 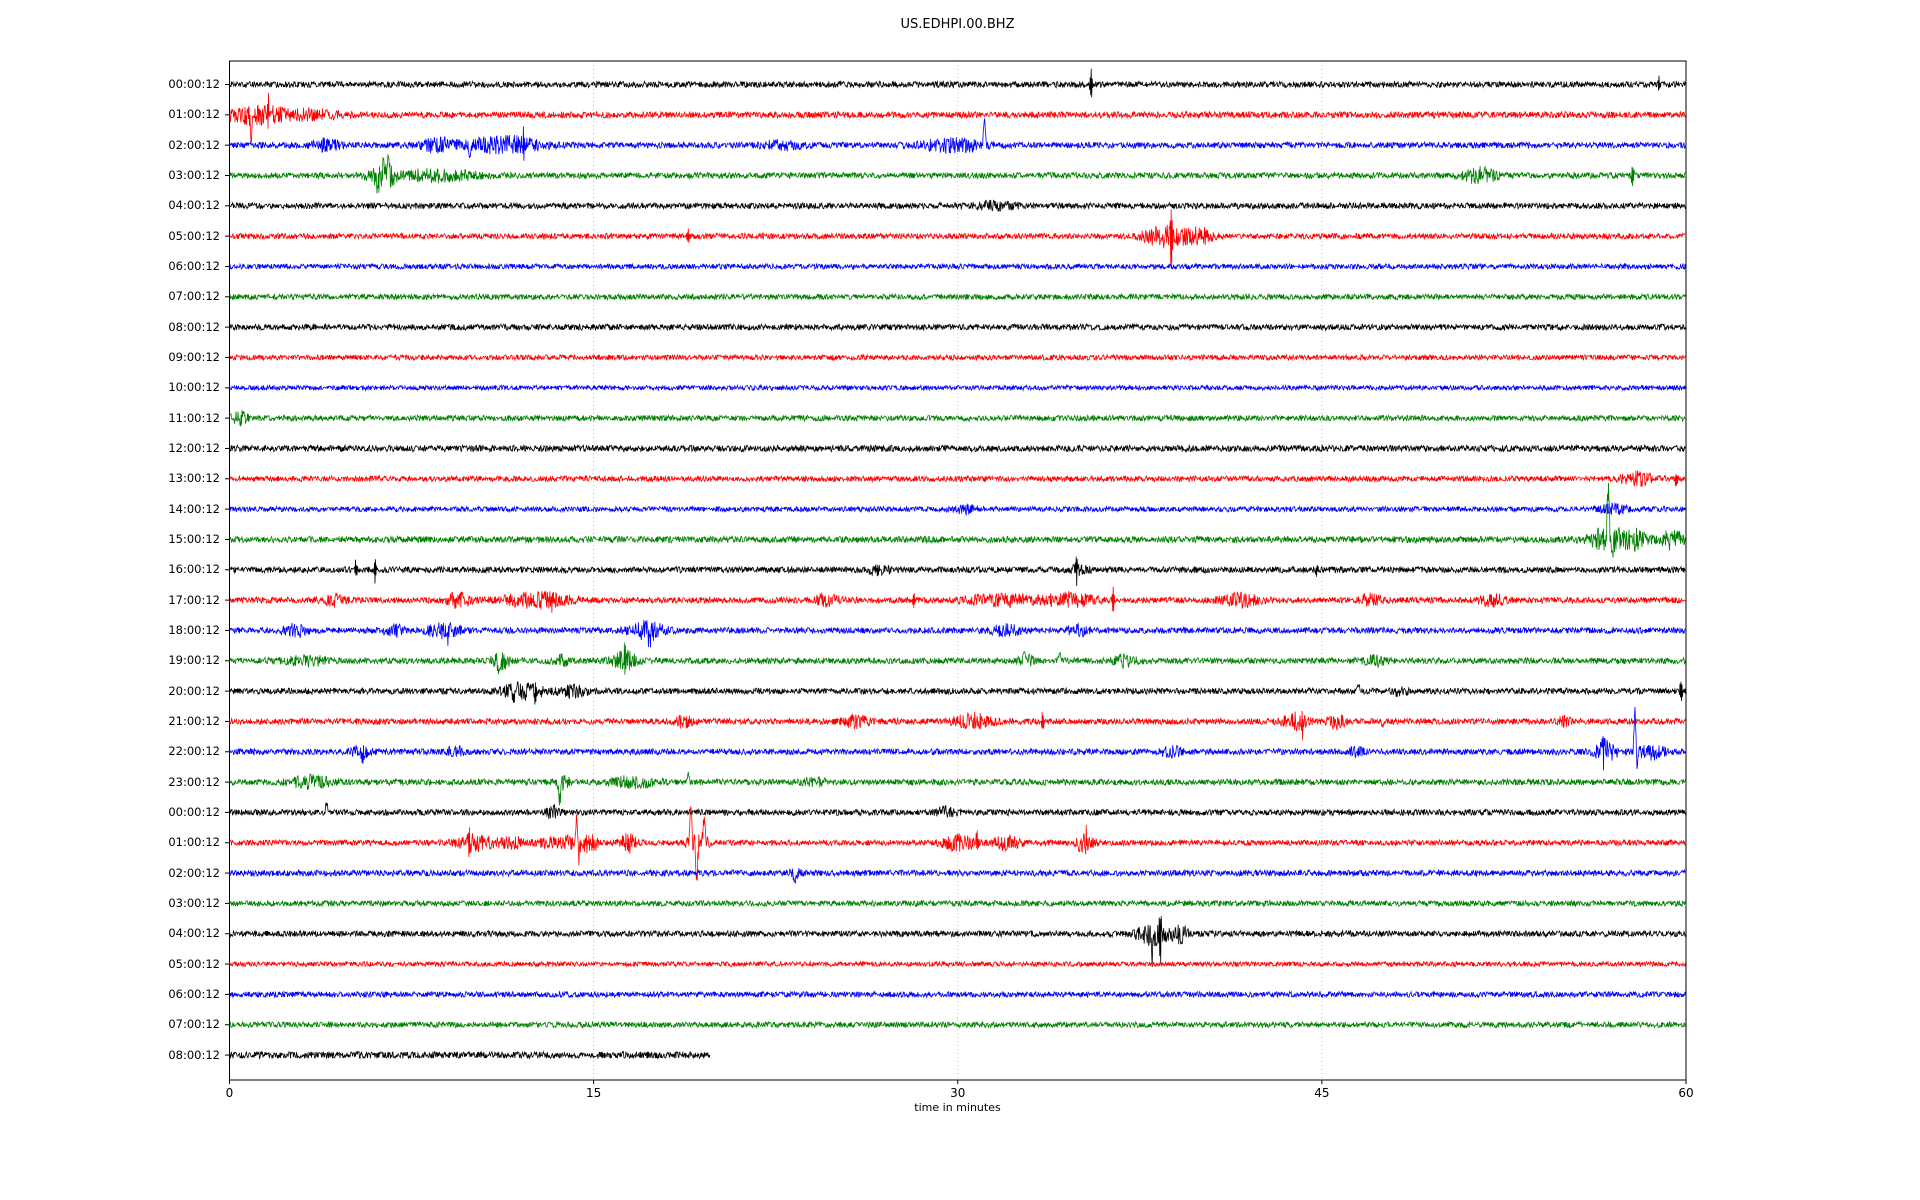 I want to click on seismogram-trace-03-00-12-row27, so click(x=957, y=903).